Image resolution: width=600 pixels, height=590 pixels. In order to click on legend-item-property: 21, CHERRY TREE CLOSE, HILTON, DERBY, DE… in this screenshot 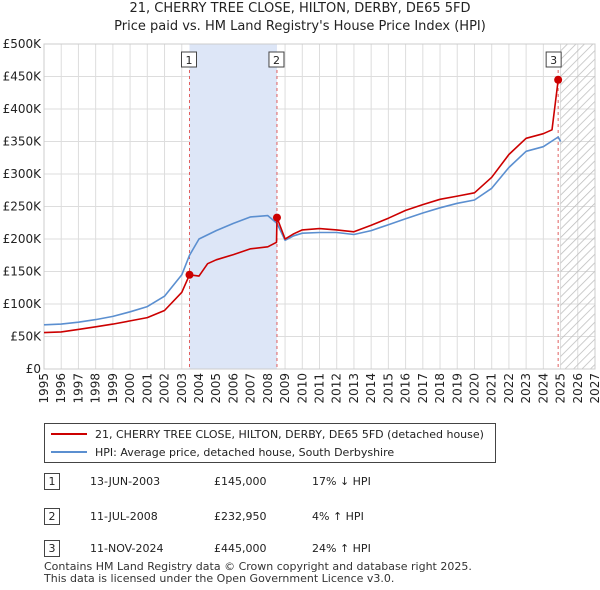, I will do `click(267, 434)`.